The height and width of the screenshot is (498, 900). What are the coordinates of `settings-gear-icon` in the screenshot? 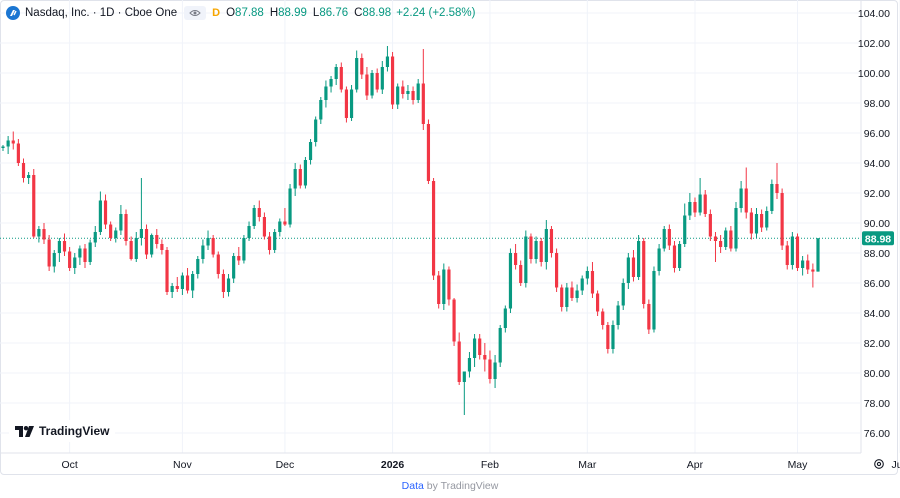 It's located at (879, 464).